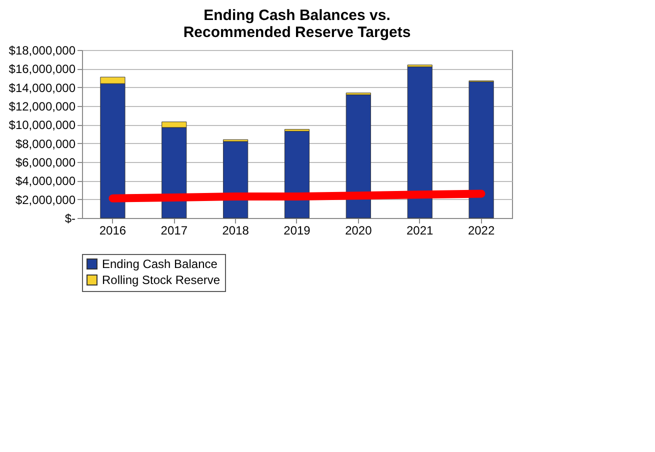 This screenshot has width=655, height=452. I want to click on x-tick-label: 2018, so click(236, 231).